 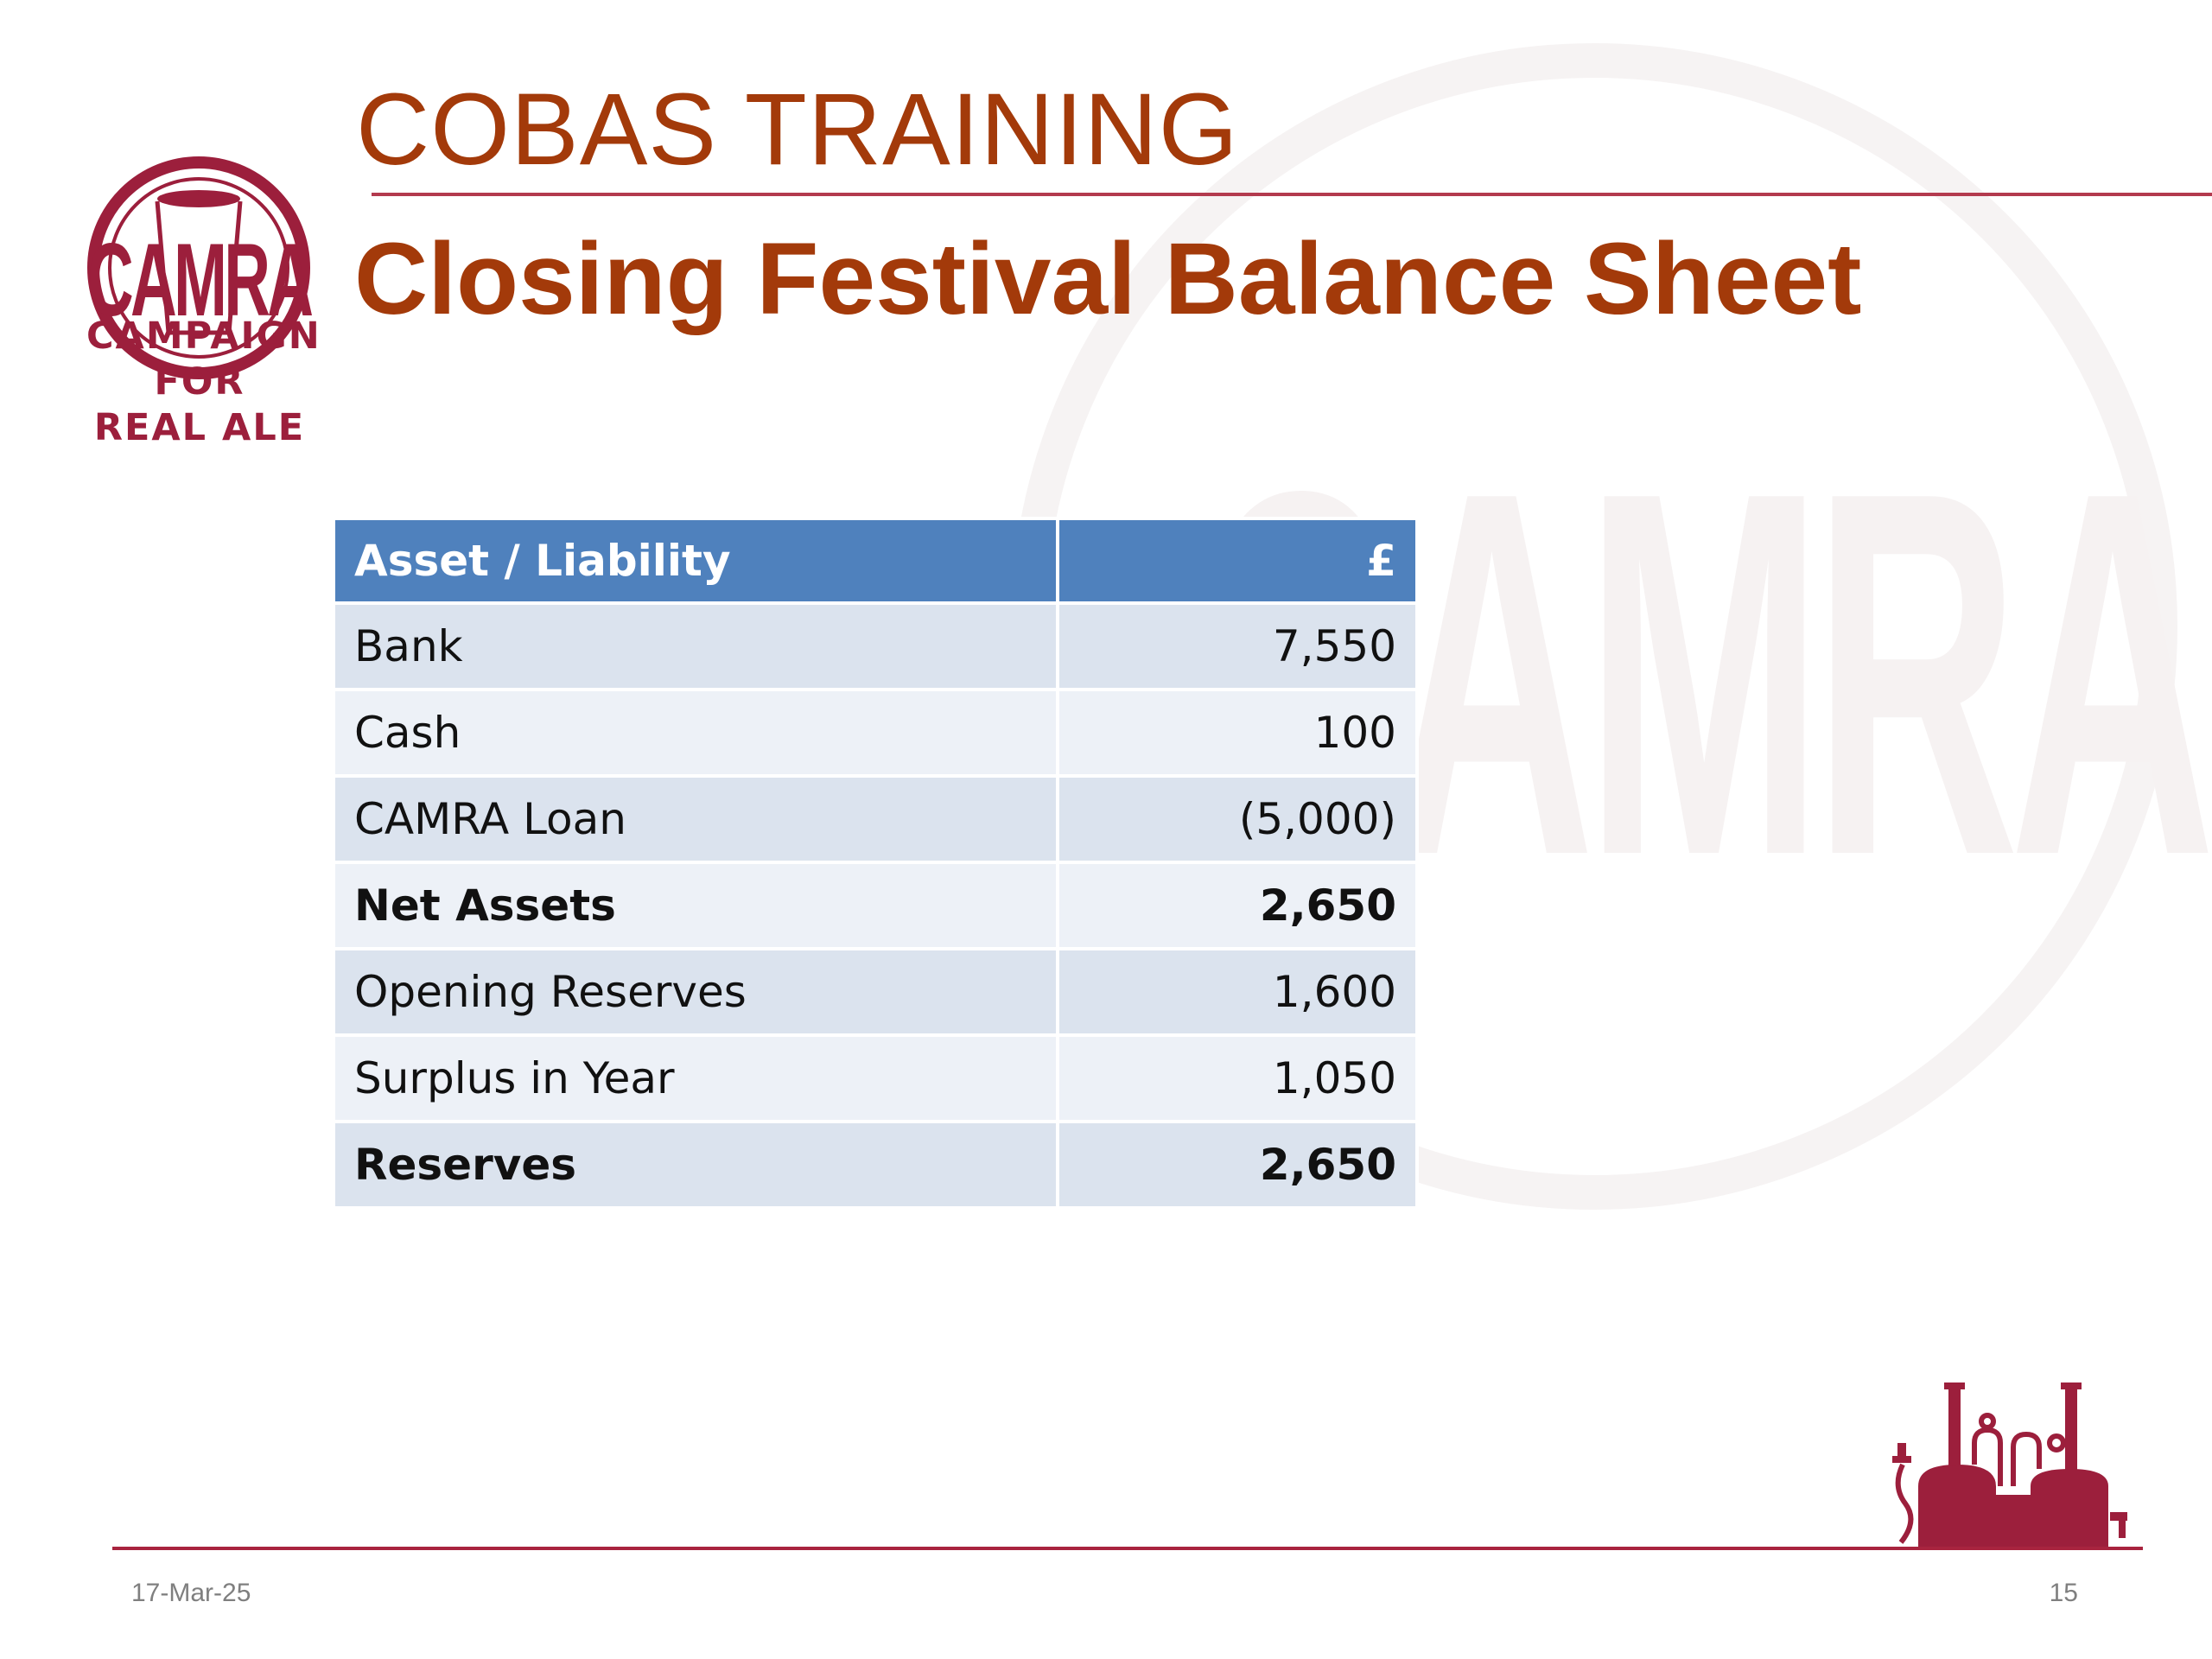 What do you see at coordinates (1127, 1548) in the screenshot?
I see `footer-divider` at bounding box center [1127, 1548].